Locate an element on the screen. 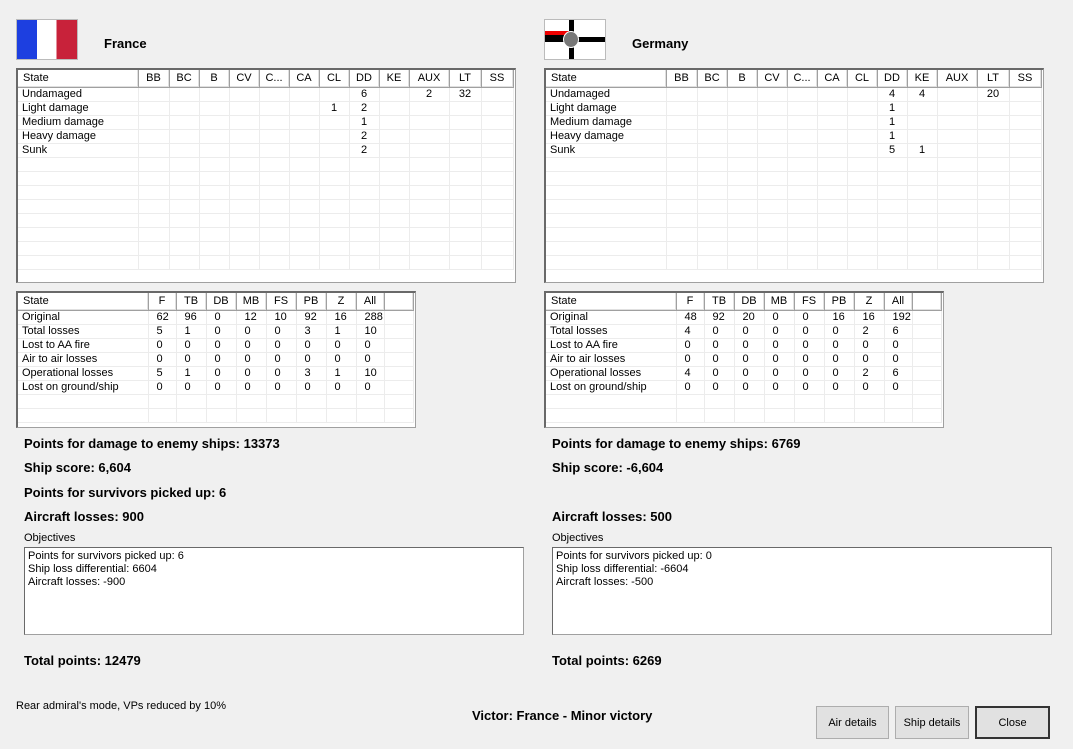  objectives-label: Objectives is located at coordinates (578, 538).